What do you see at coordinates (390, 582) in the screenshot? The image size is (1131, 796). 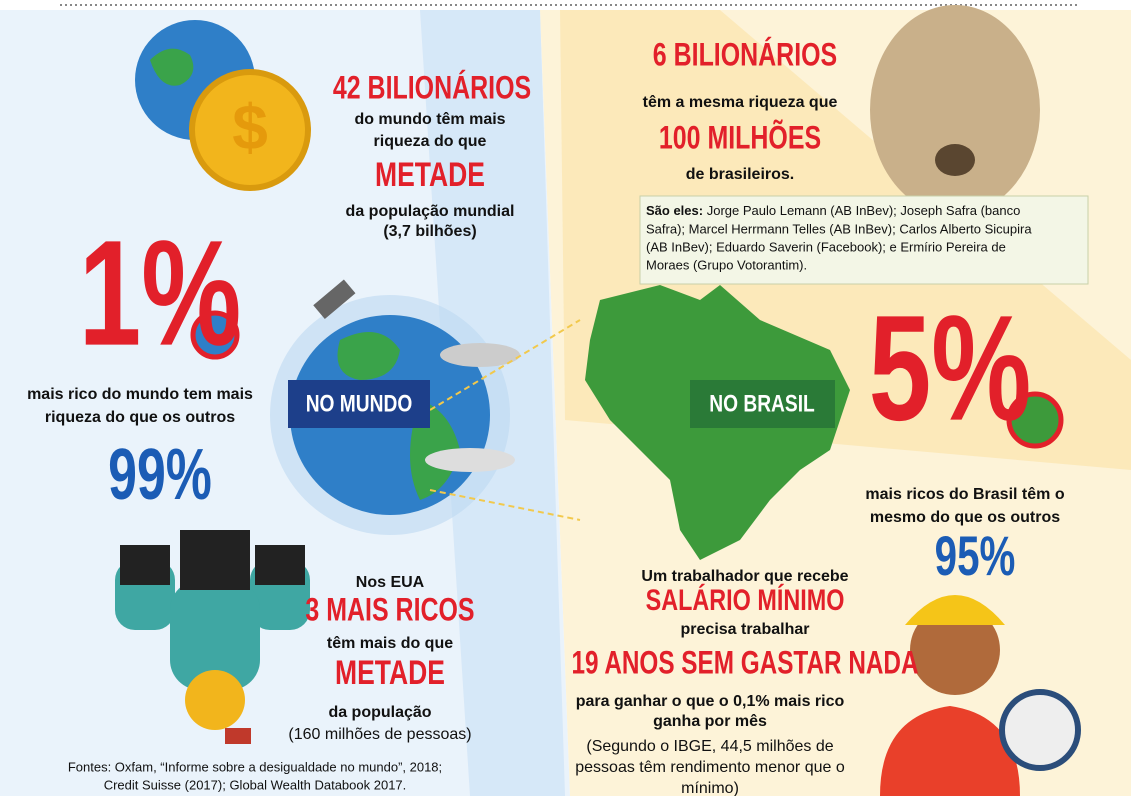 I see `text: Nos EUA` at bounding box center [390, 582].